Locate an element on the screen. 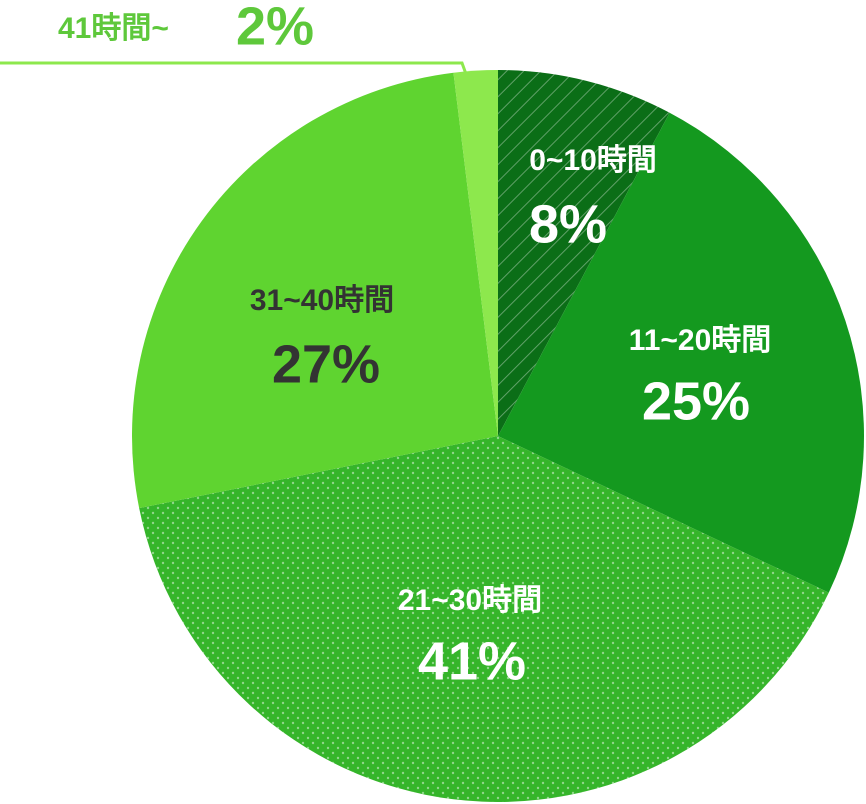  slice-category-label: 31~40時間 is located at coordinates (322, 300).